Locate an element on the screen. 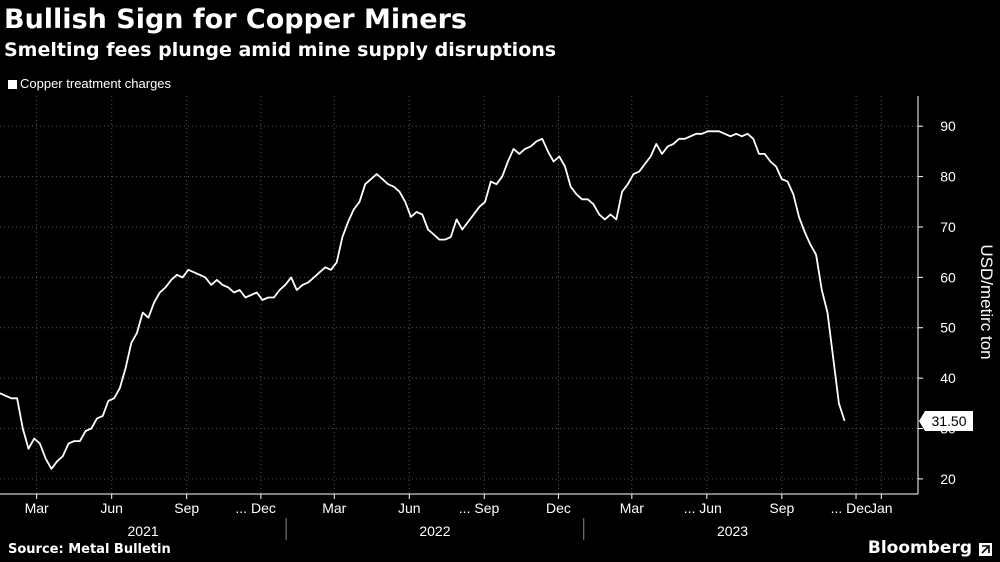  y-tick-label: 90 is located at coordinates (948, 126).